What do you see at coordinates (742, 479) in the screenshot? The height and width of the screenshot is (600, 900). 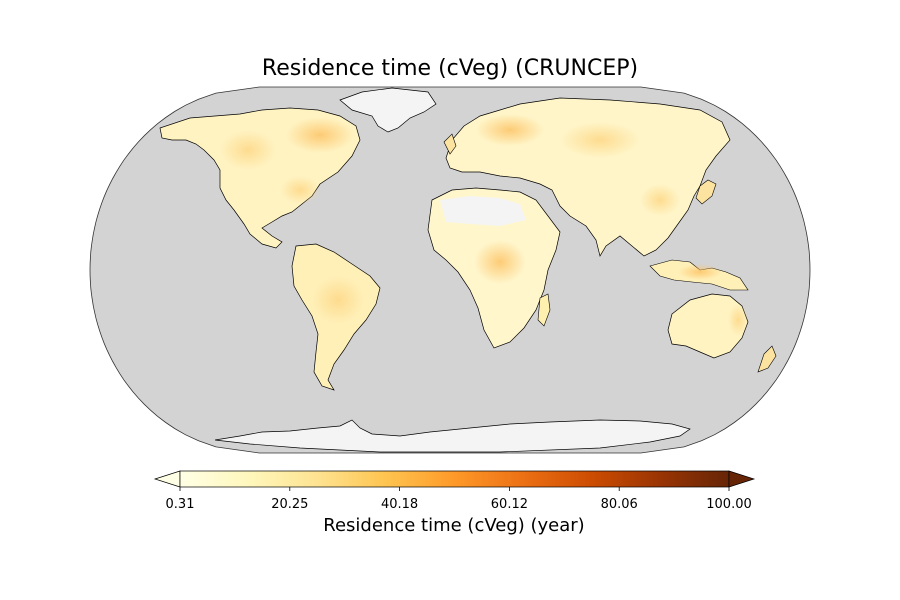 I see `colorbar-extend-max` at bounding box center [742, 479].